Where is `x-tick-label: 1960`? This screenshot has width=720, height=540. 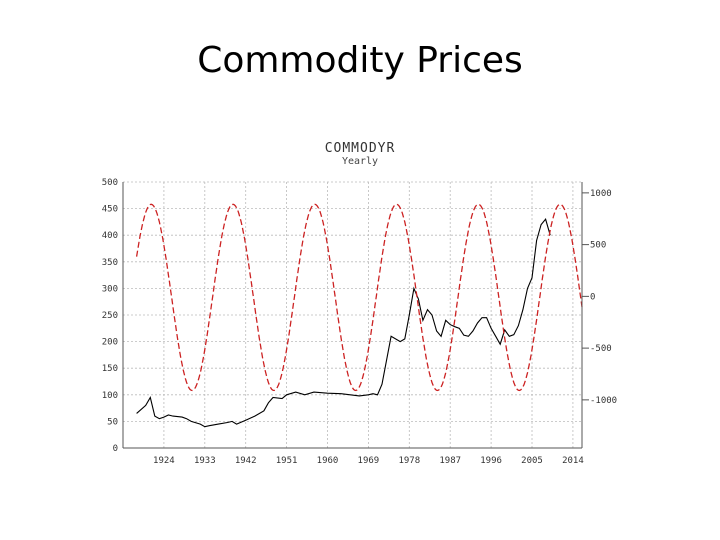
x-tick-label: 1960 is located at coordinates (328, 461).